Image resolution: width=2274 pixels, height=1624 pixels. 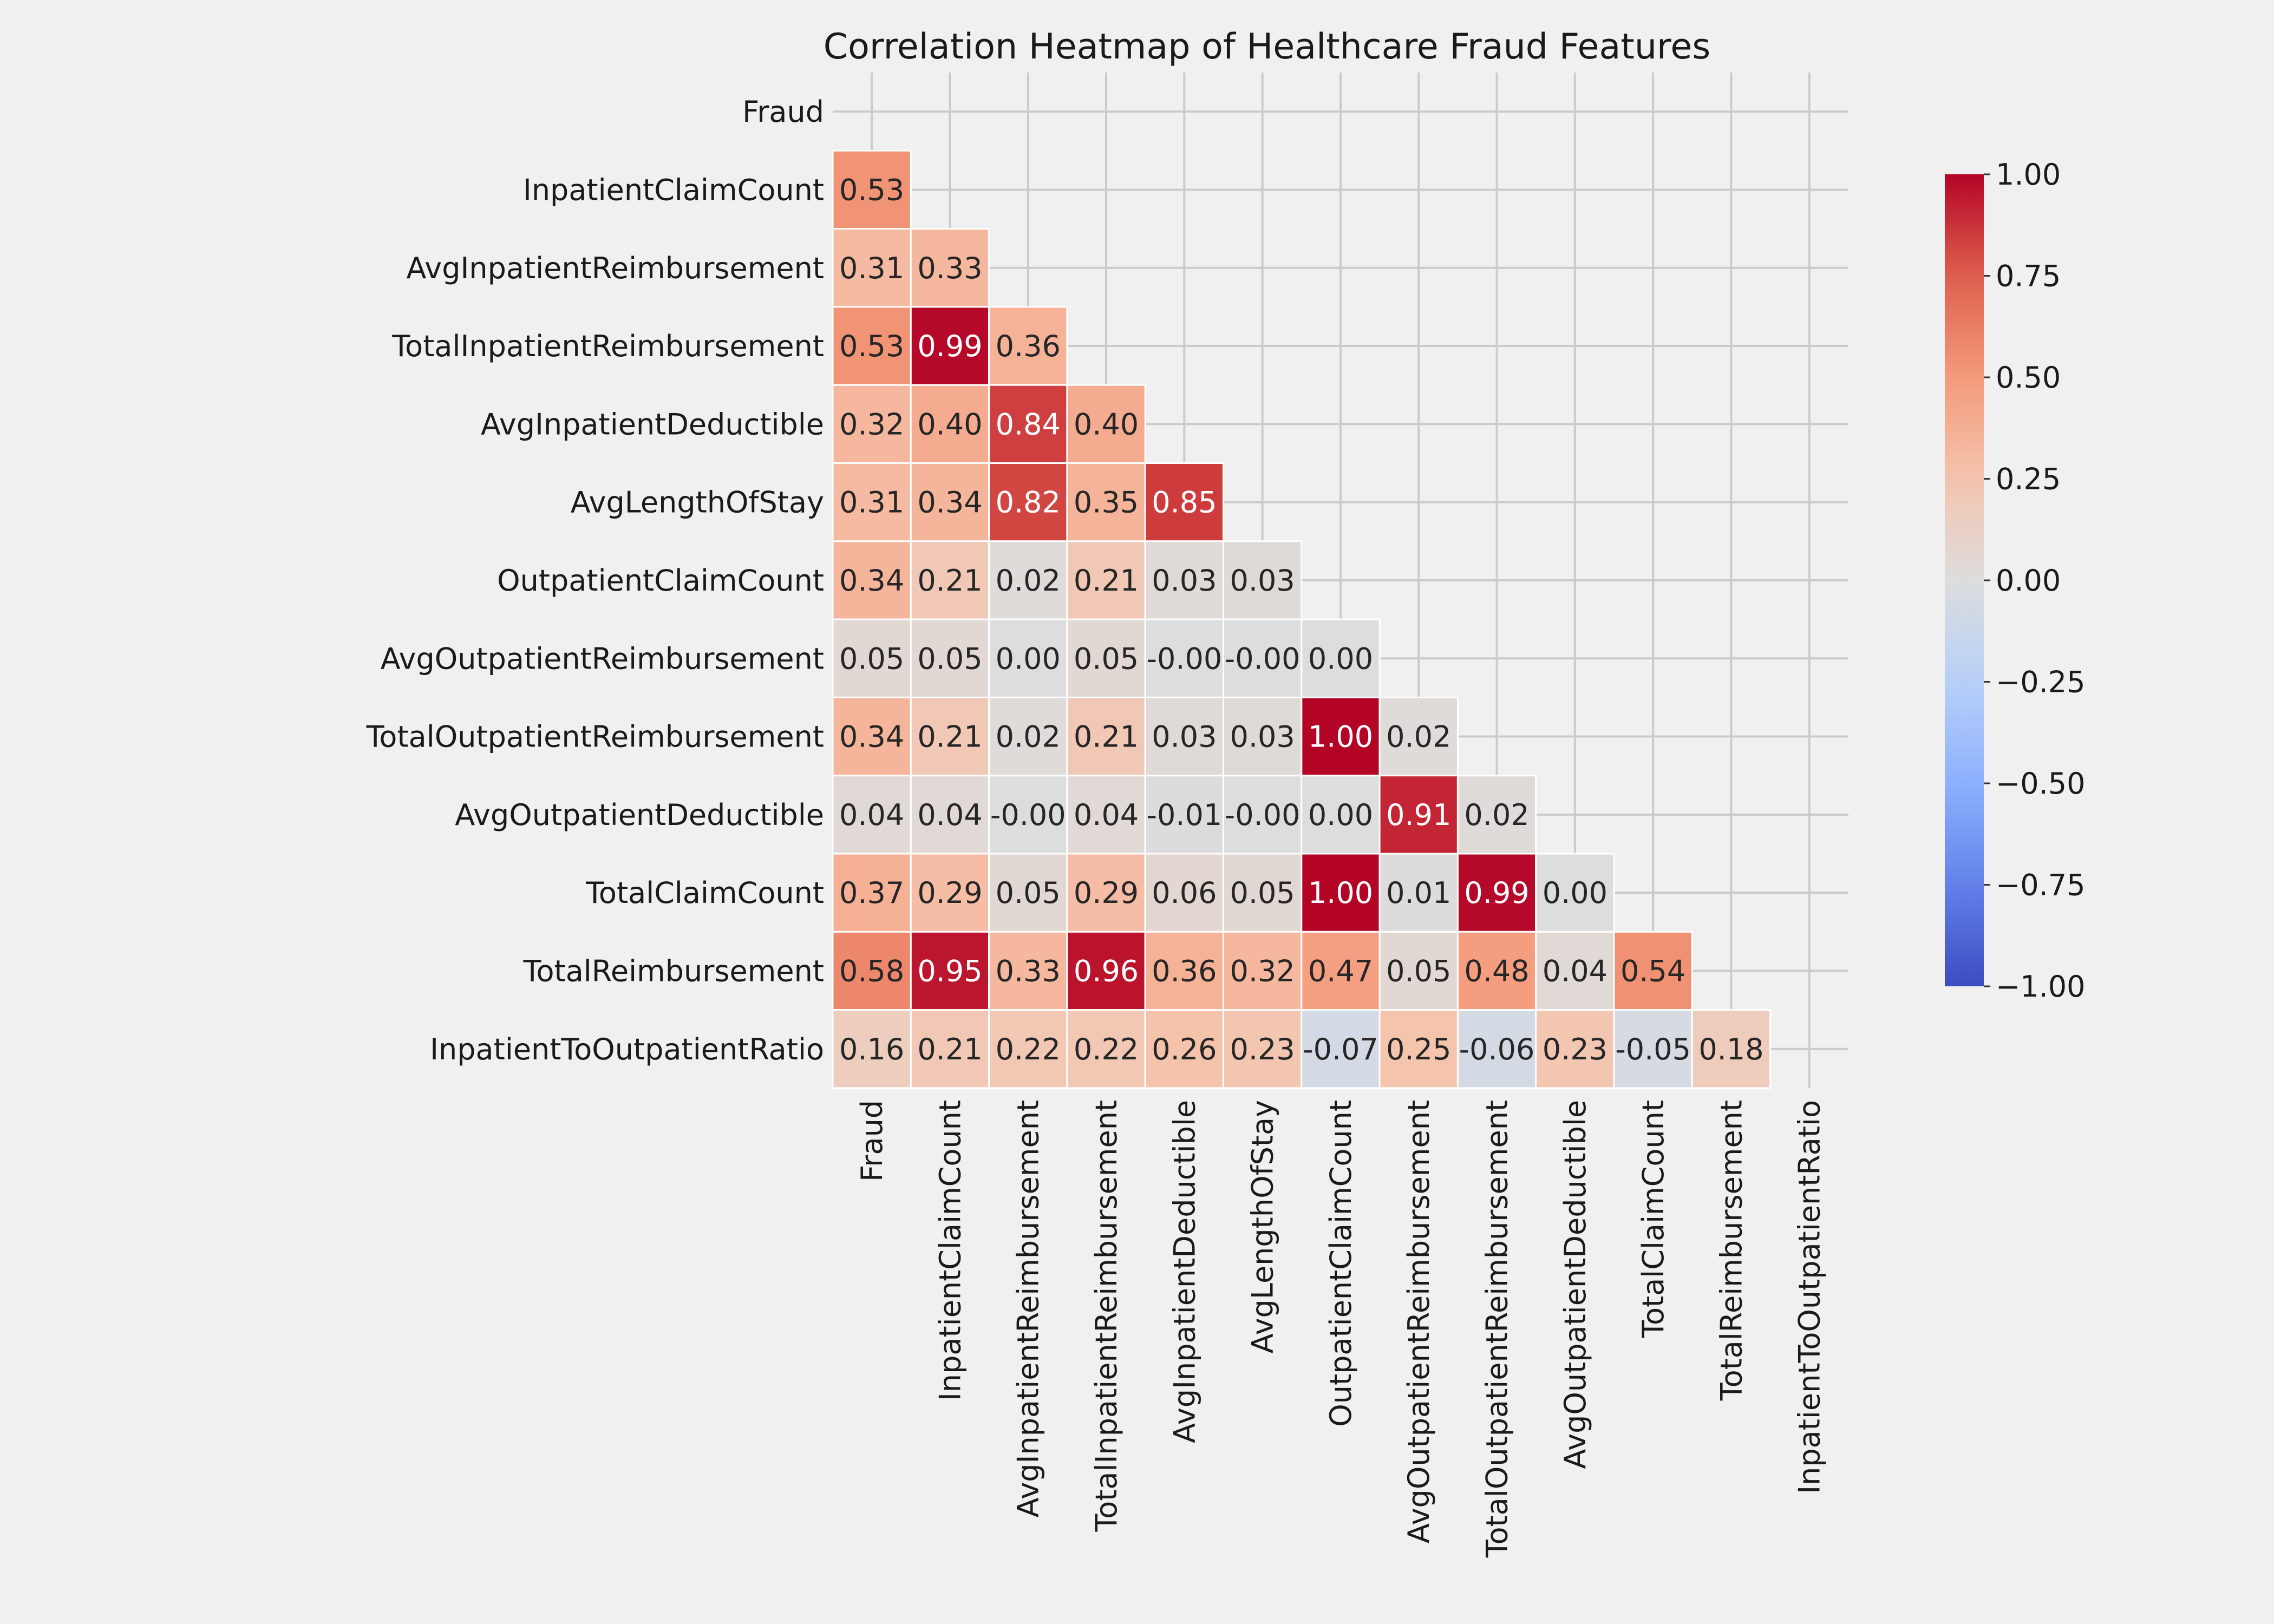 What do you see at coordinates (1419, 1049) in the screenshot?
I see `cell-value-label: 0.25` at bounding box center [1419, 1049].